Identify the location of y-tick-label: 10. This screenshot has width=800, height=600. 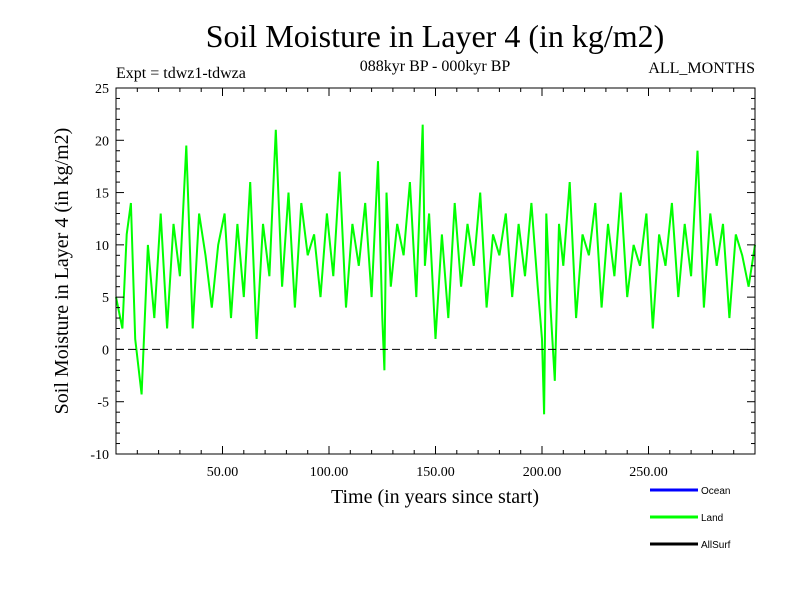
(102, 246).